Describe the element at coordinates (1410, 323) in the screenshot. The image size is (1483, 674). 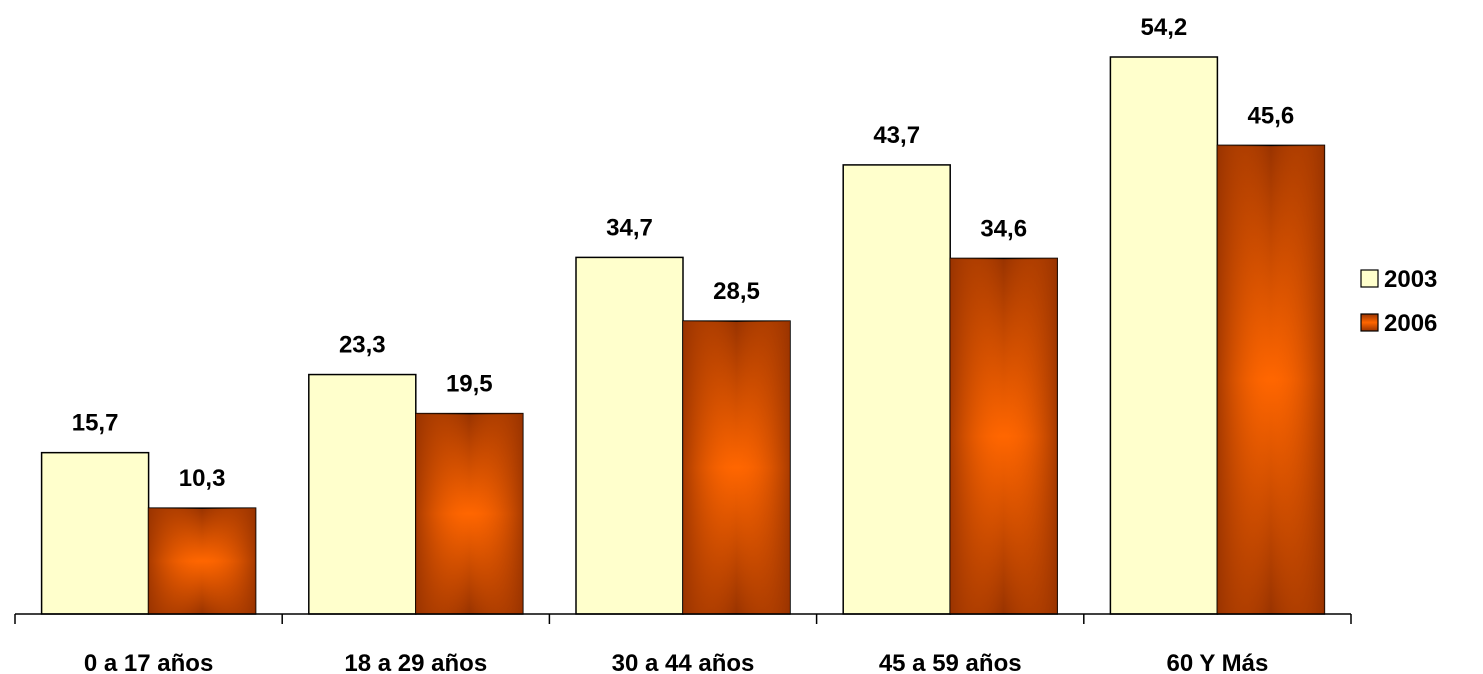
I see `legend-label: 2006` at that location.